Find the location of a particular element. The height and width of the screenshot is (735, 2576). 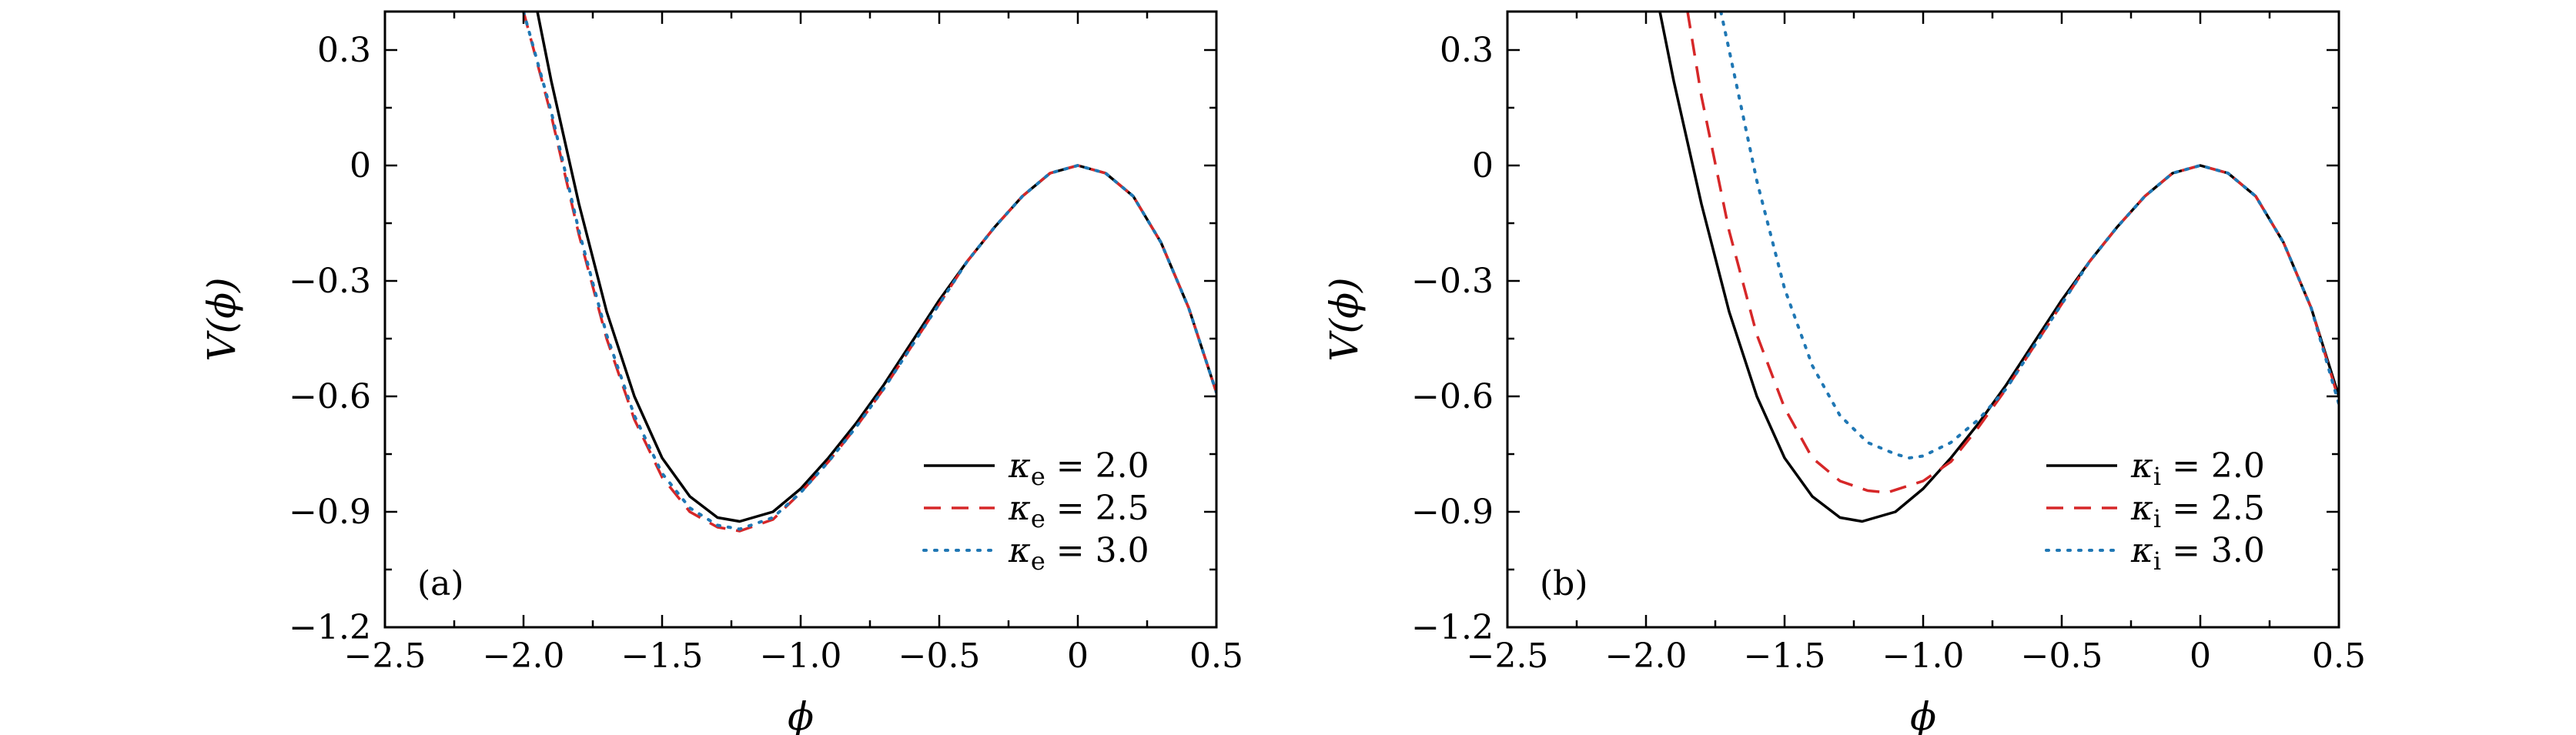

panel-label: (a) is located at coordinates (441, 583).